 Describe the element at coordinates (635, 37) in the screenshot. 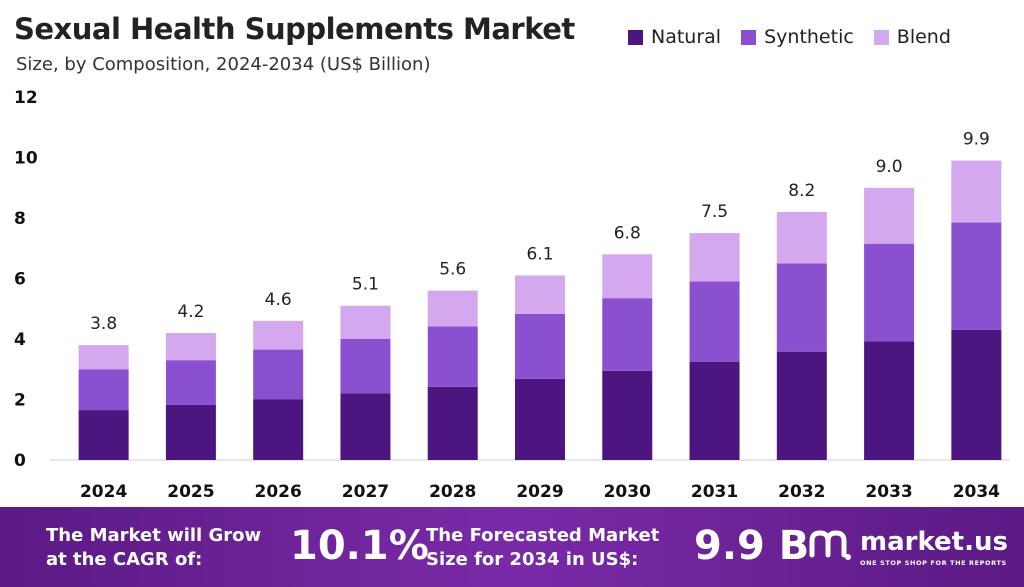

I see `legend-swatch-natural` at that location.